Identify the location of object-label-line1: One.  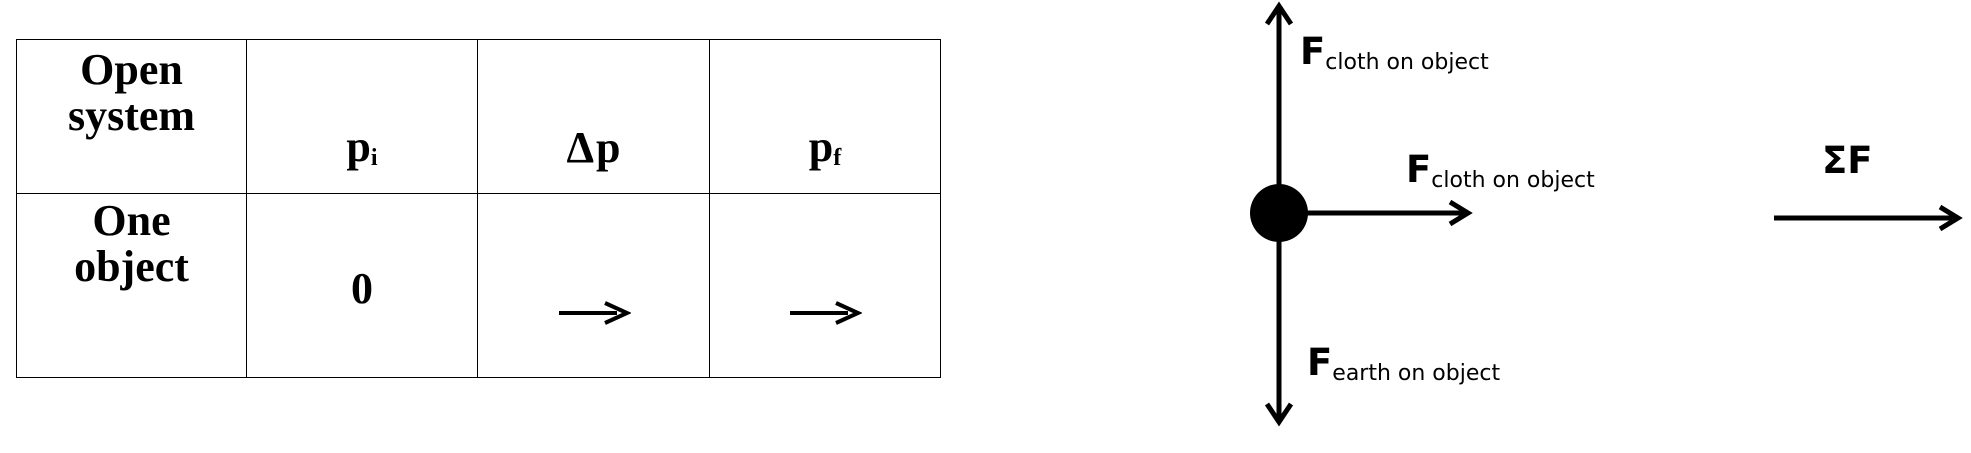
(131, 220).